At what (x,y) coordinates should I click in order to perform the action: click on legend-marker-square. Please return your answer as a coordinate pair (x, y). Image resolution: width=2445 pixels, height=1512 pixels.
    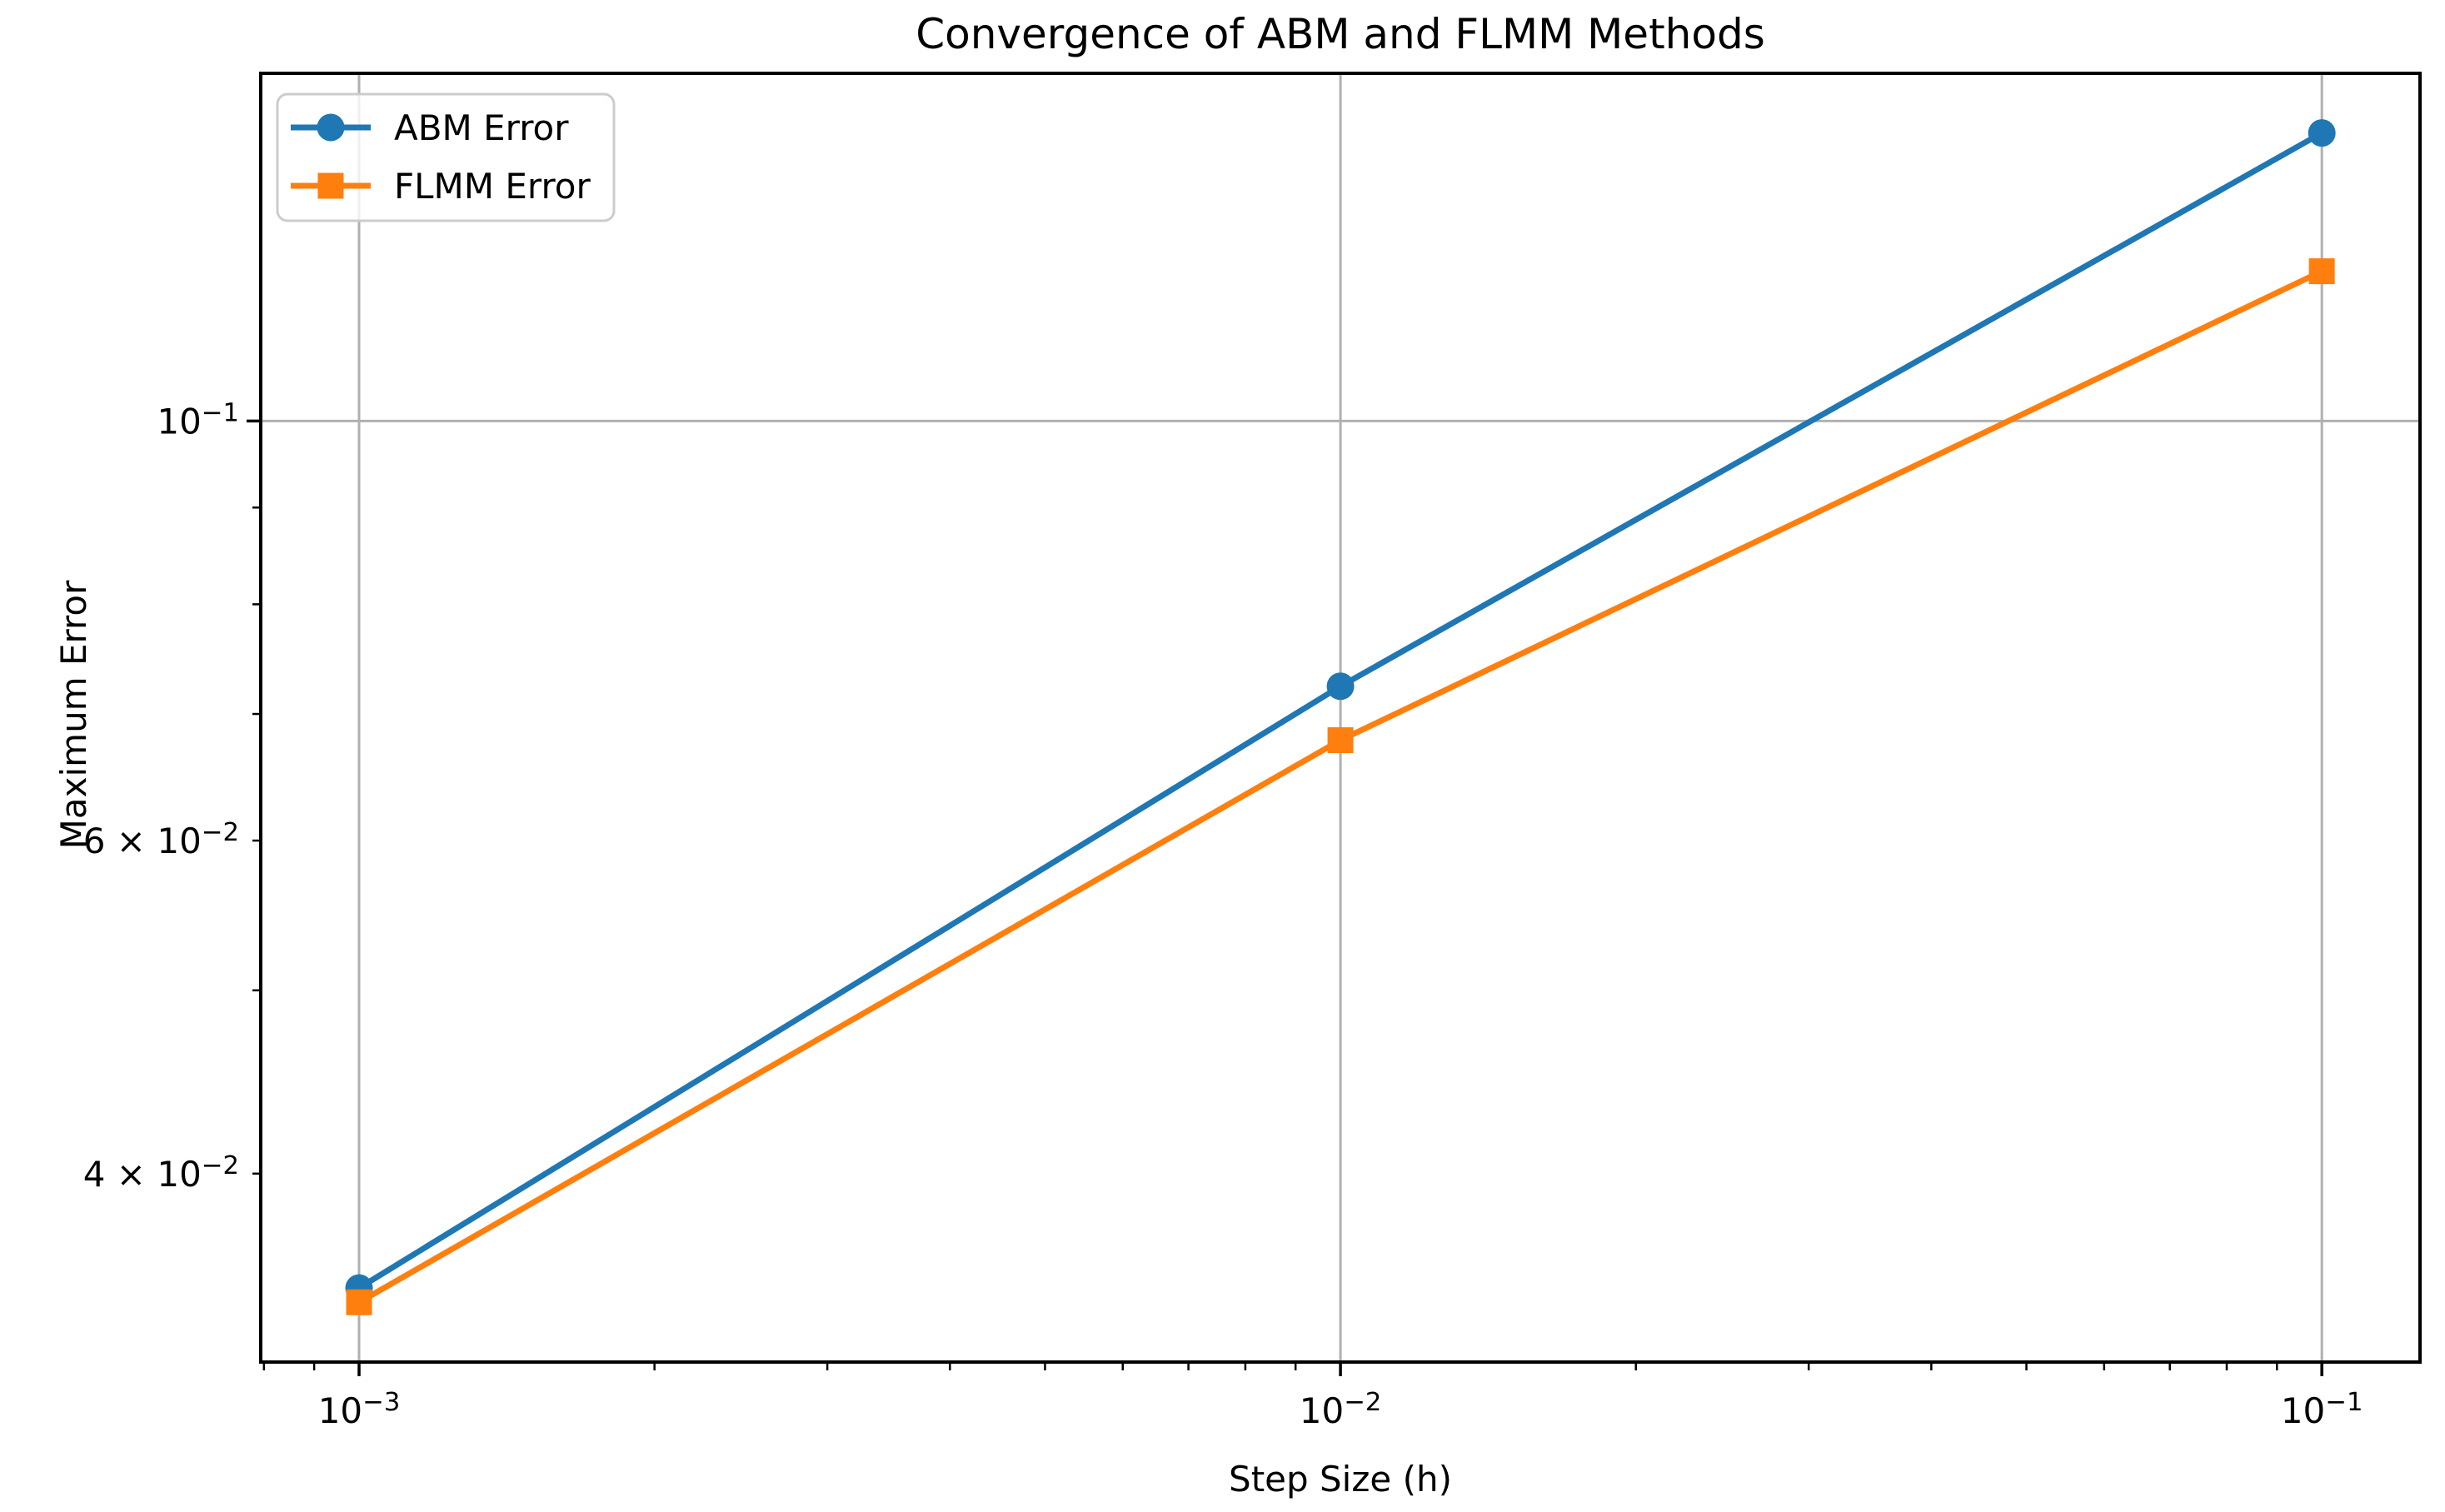
    Looking at the image, I should click on (331, 185).